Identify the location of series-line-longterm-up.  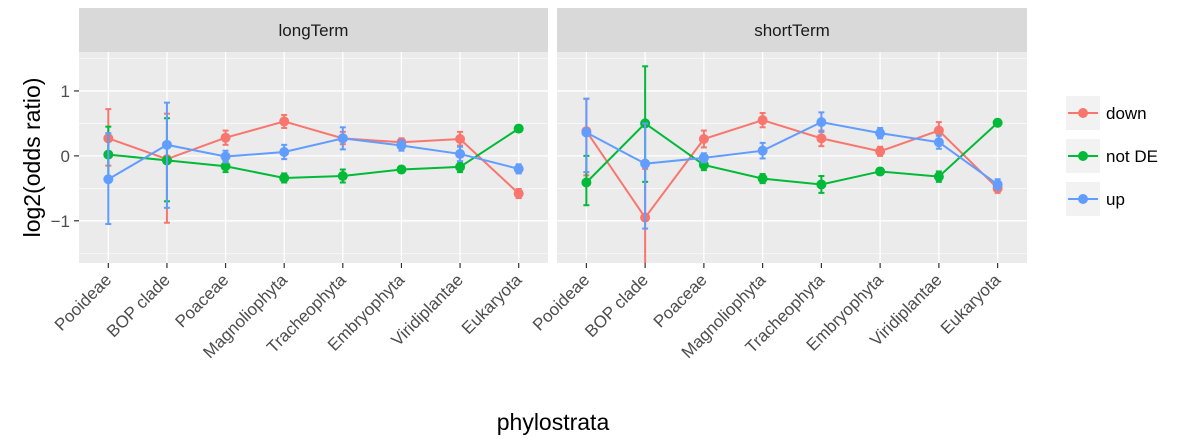
(313, 159).